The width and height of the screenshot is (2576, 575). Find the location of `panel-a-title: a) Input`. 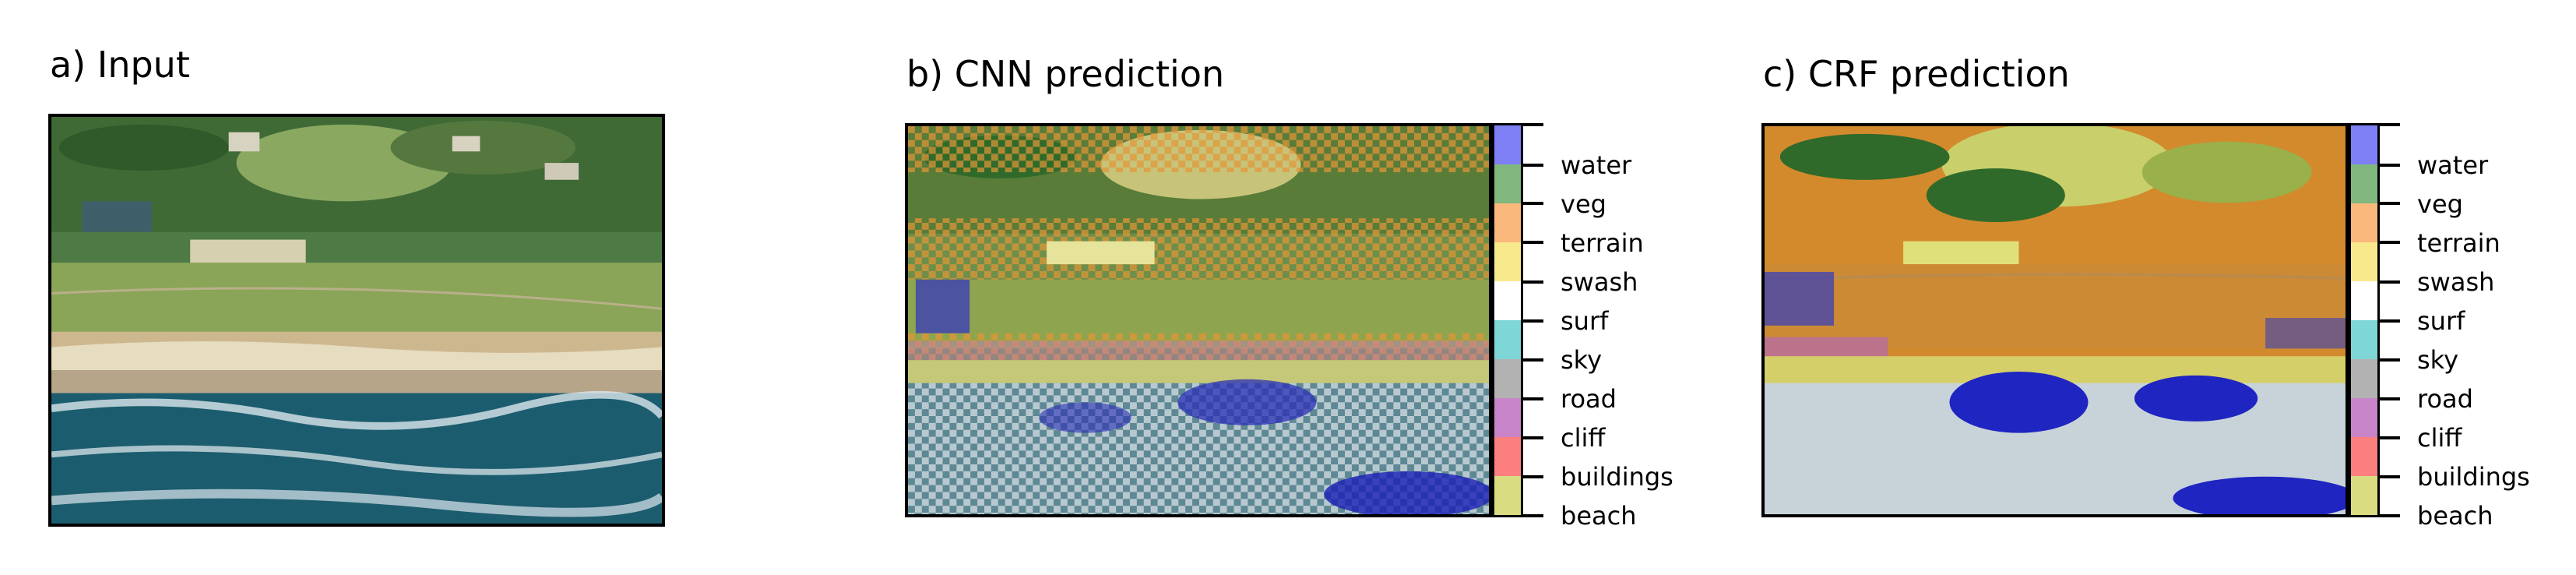

panel-a-title: a) Input is located at coordinates (120, 65).